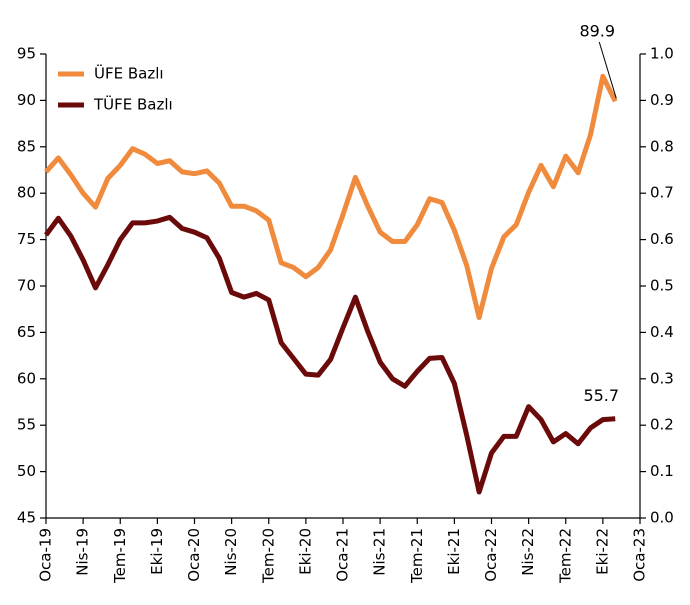  I want to click on y2-tick-label: 0.9, so click(662, 100).